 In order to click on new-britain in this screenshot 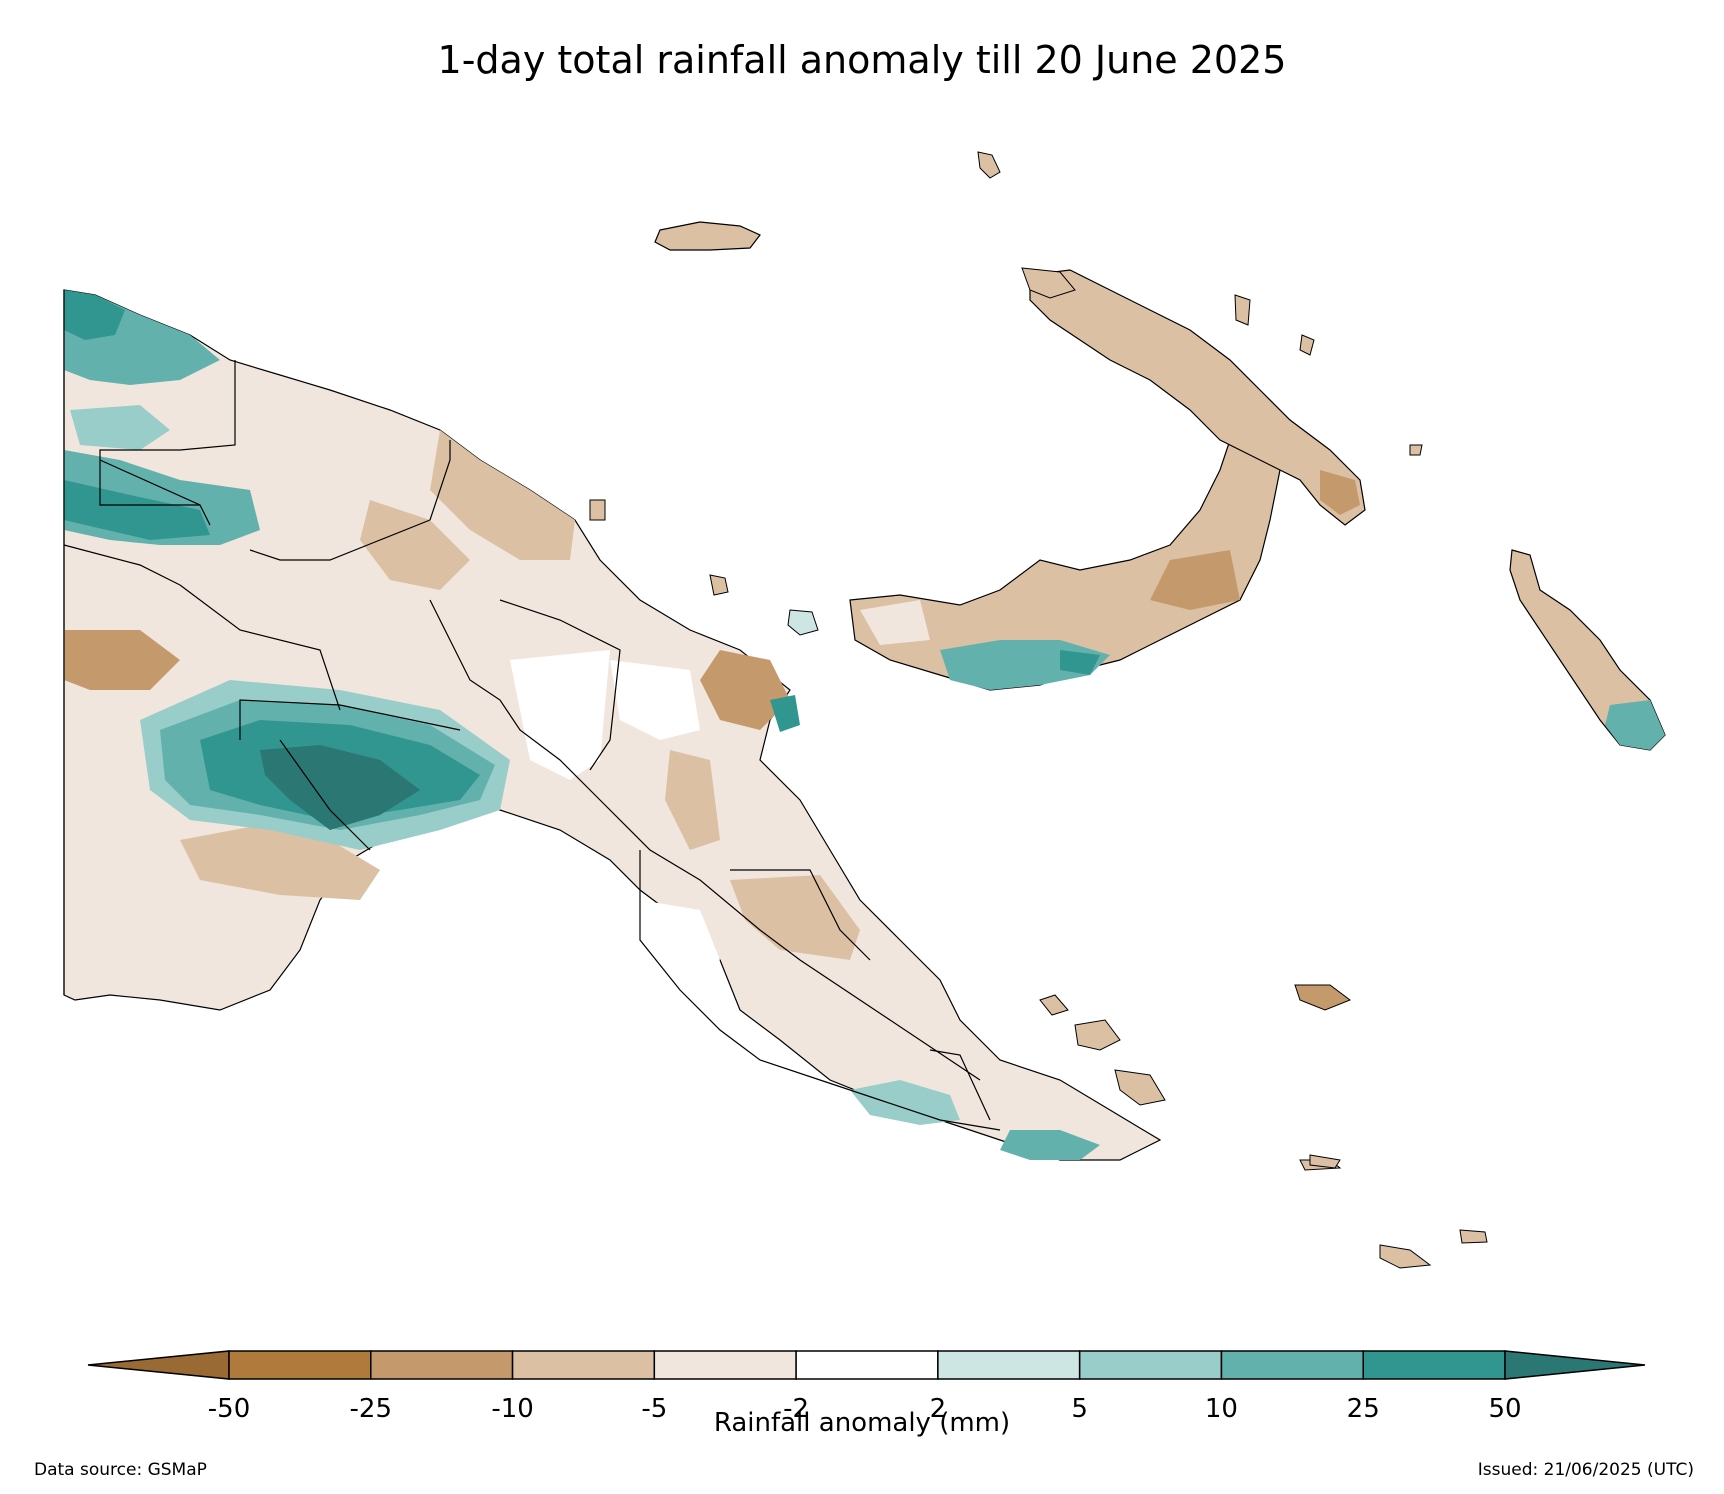, I will do `click(1065, 565)`.